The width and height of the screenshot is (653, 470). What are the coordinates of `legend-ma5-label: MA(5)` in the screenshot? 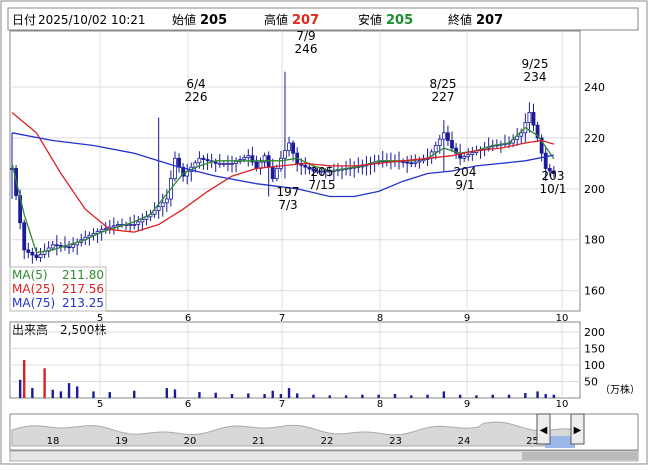 It's located at (30, 275).